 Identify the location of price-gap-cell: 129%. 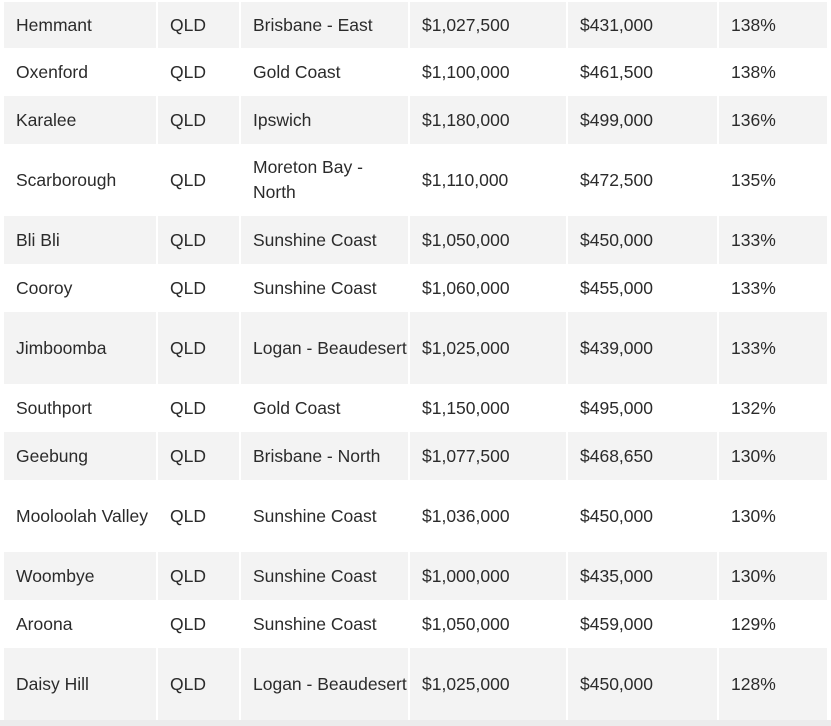
(773, 624).